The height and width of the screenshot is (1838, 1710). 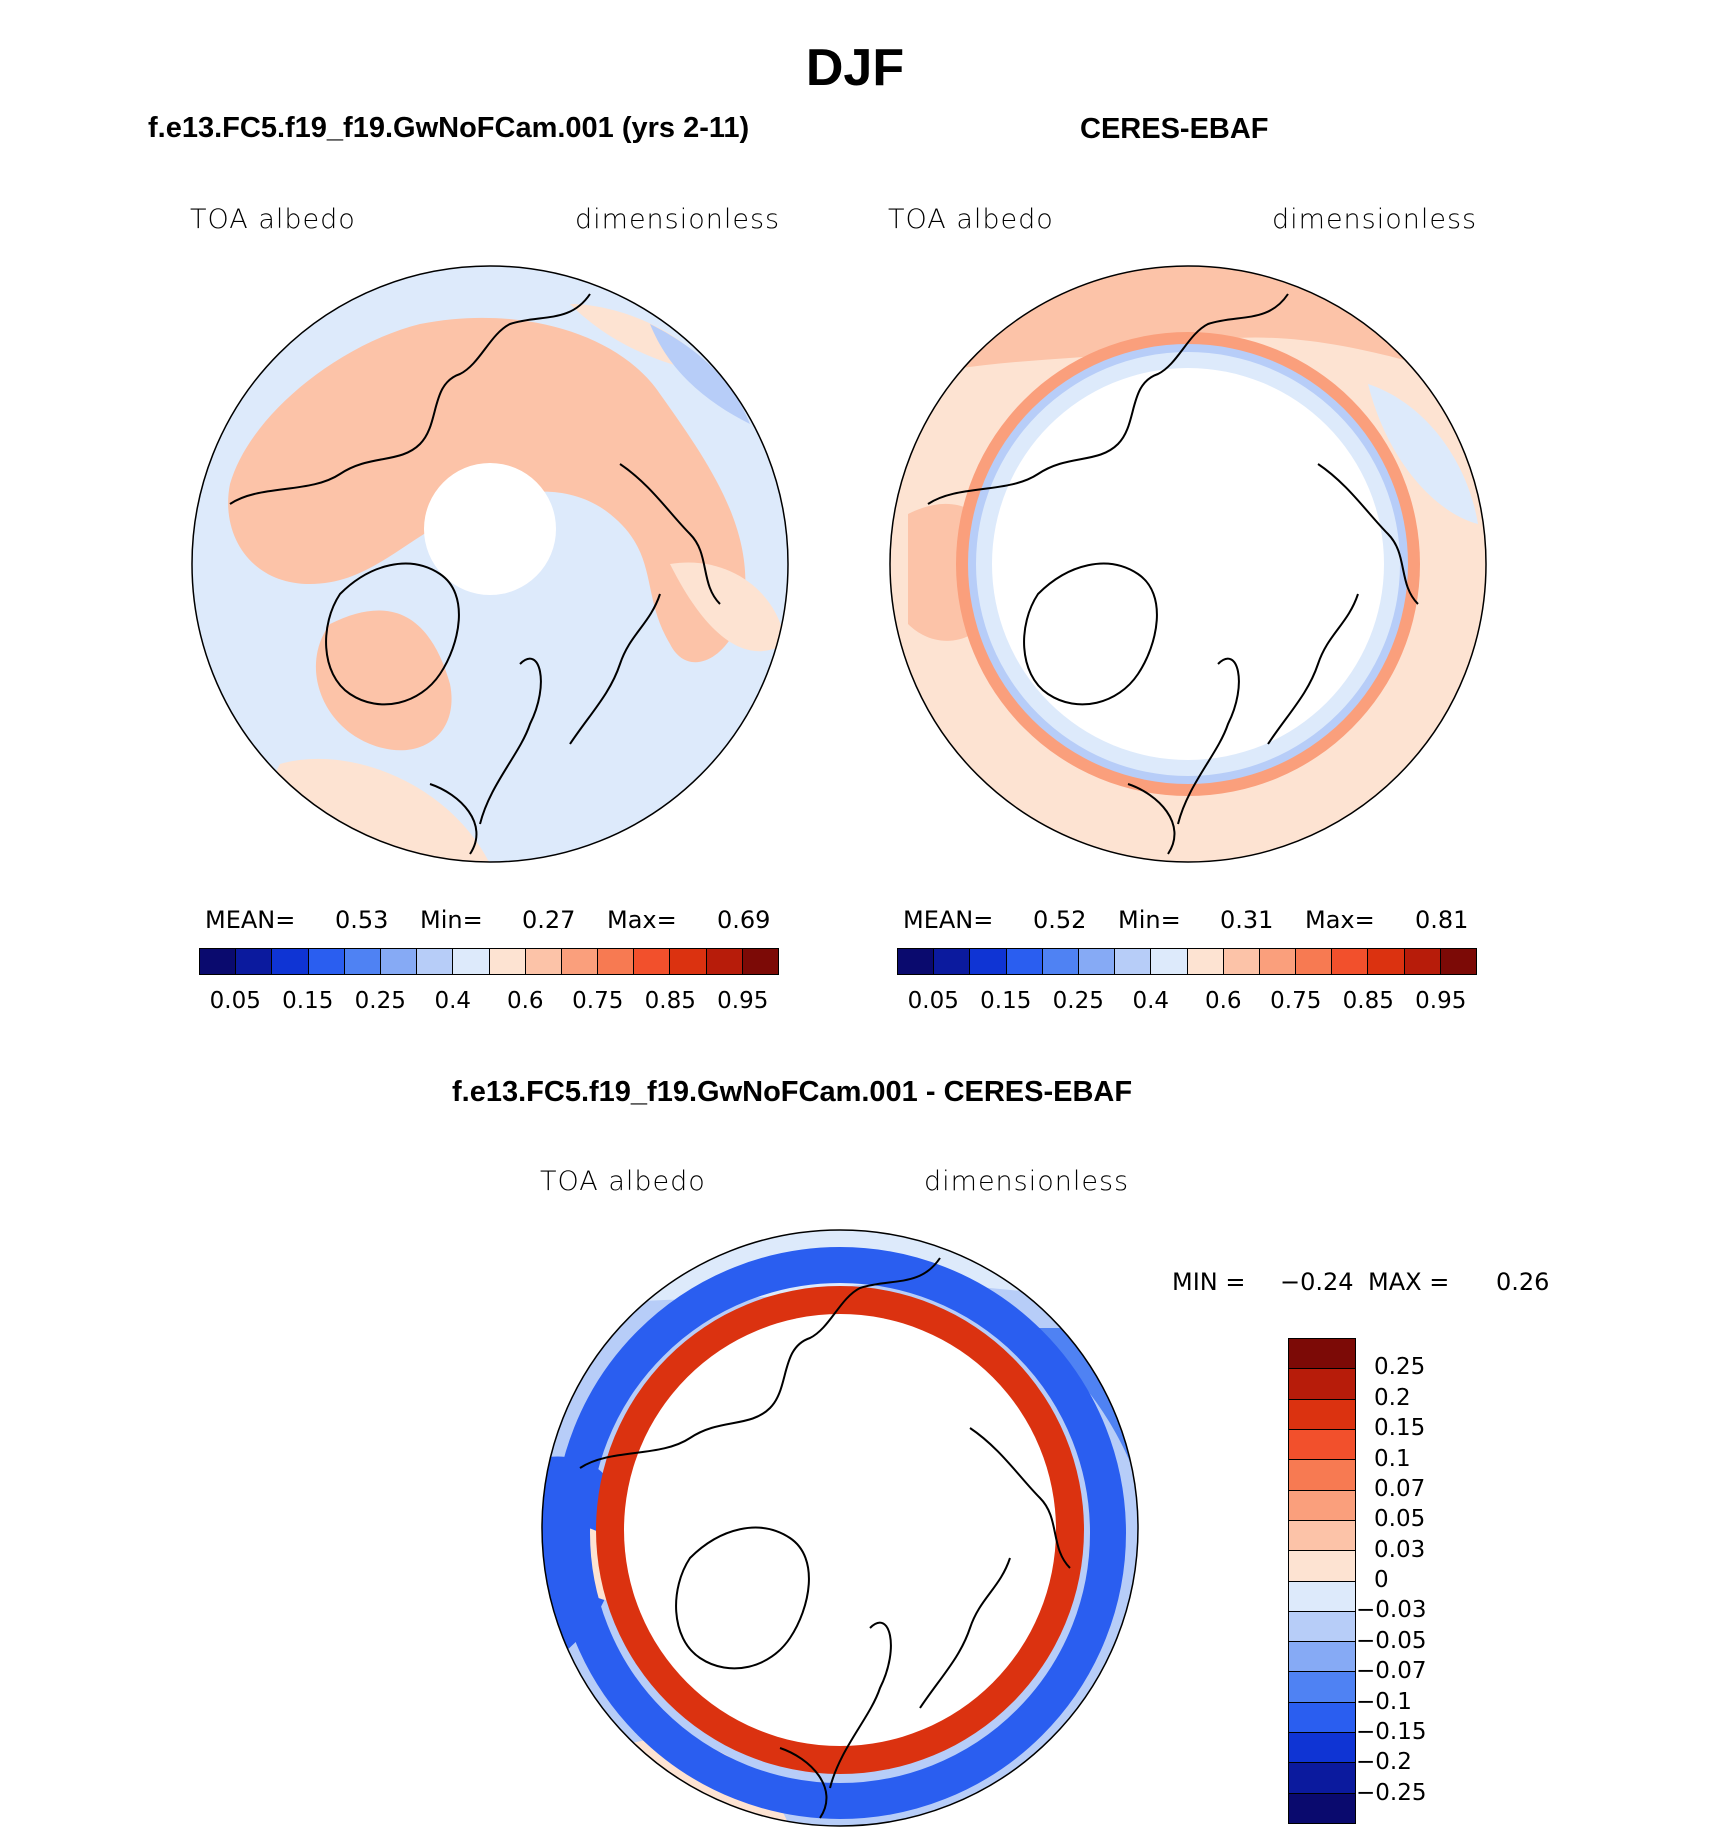 I want to click on obs-min-value: 0.31, so click(x=1247, y=920).